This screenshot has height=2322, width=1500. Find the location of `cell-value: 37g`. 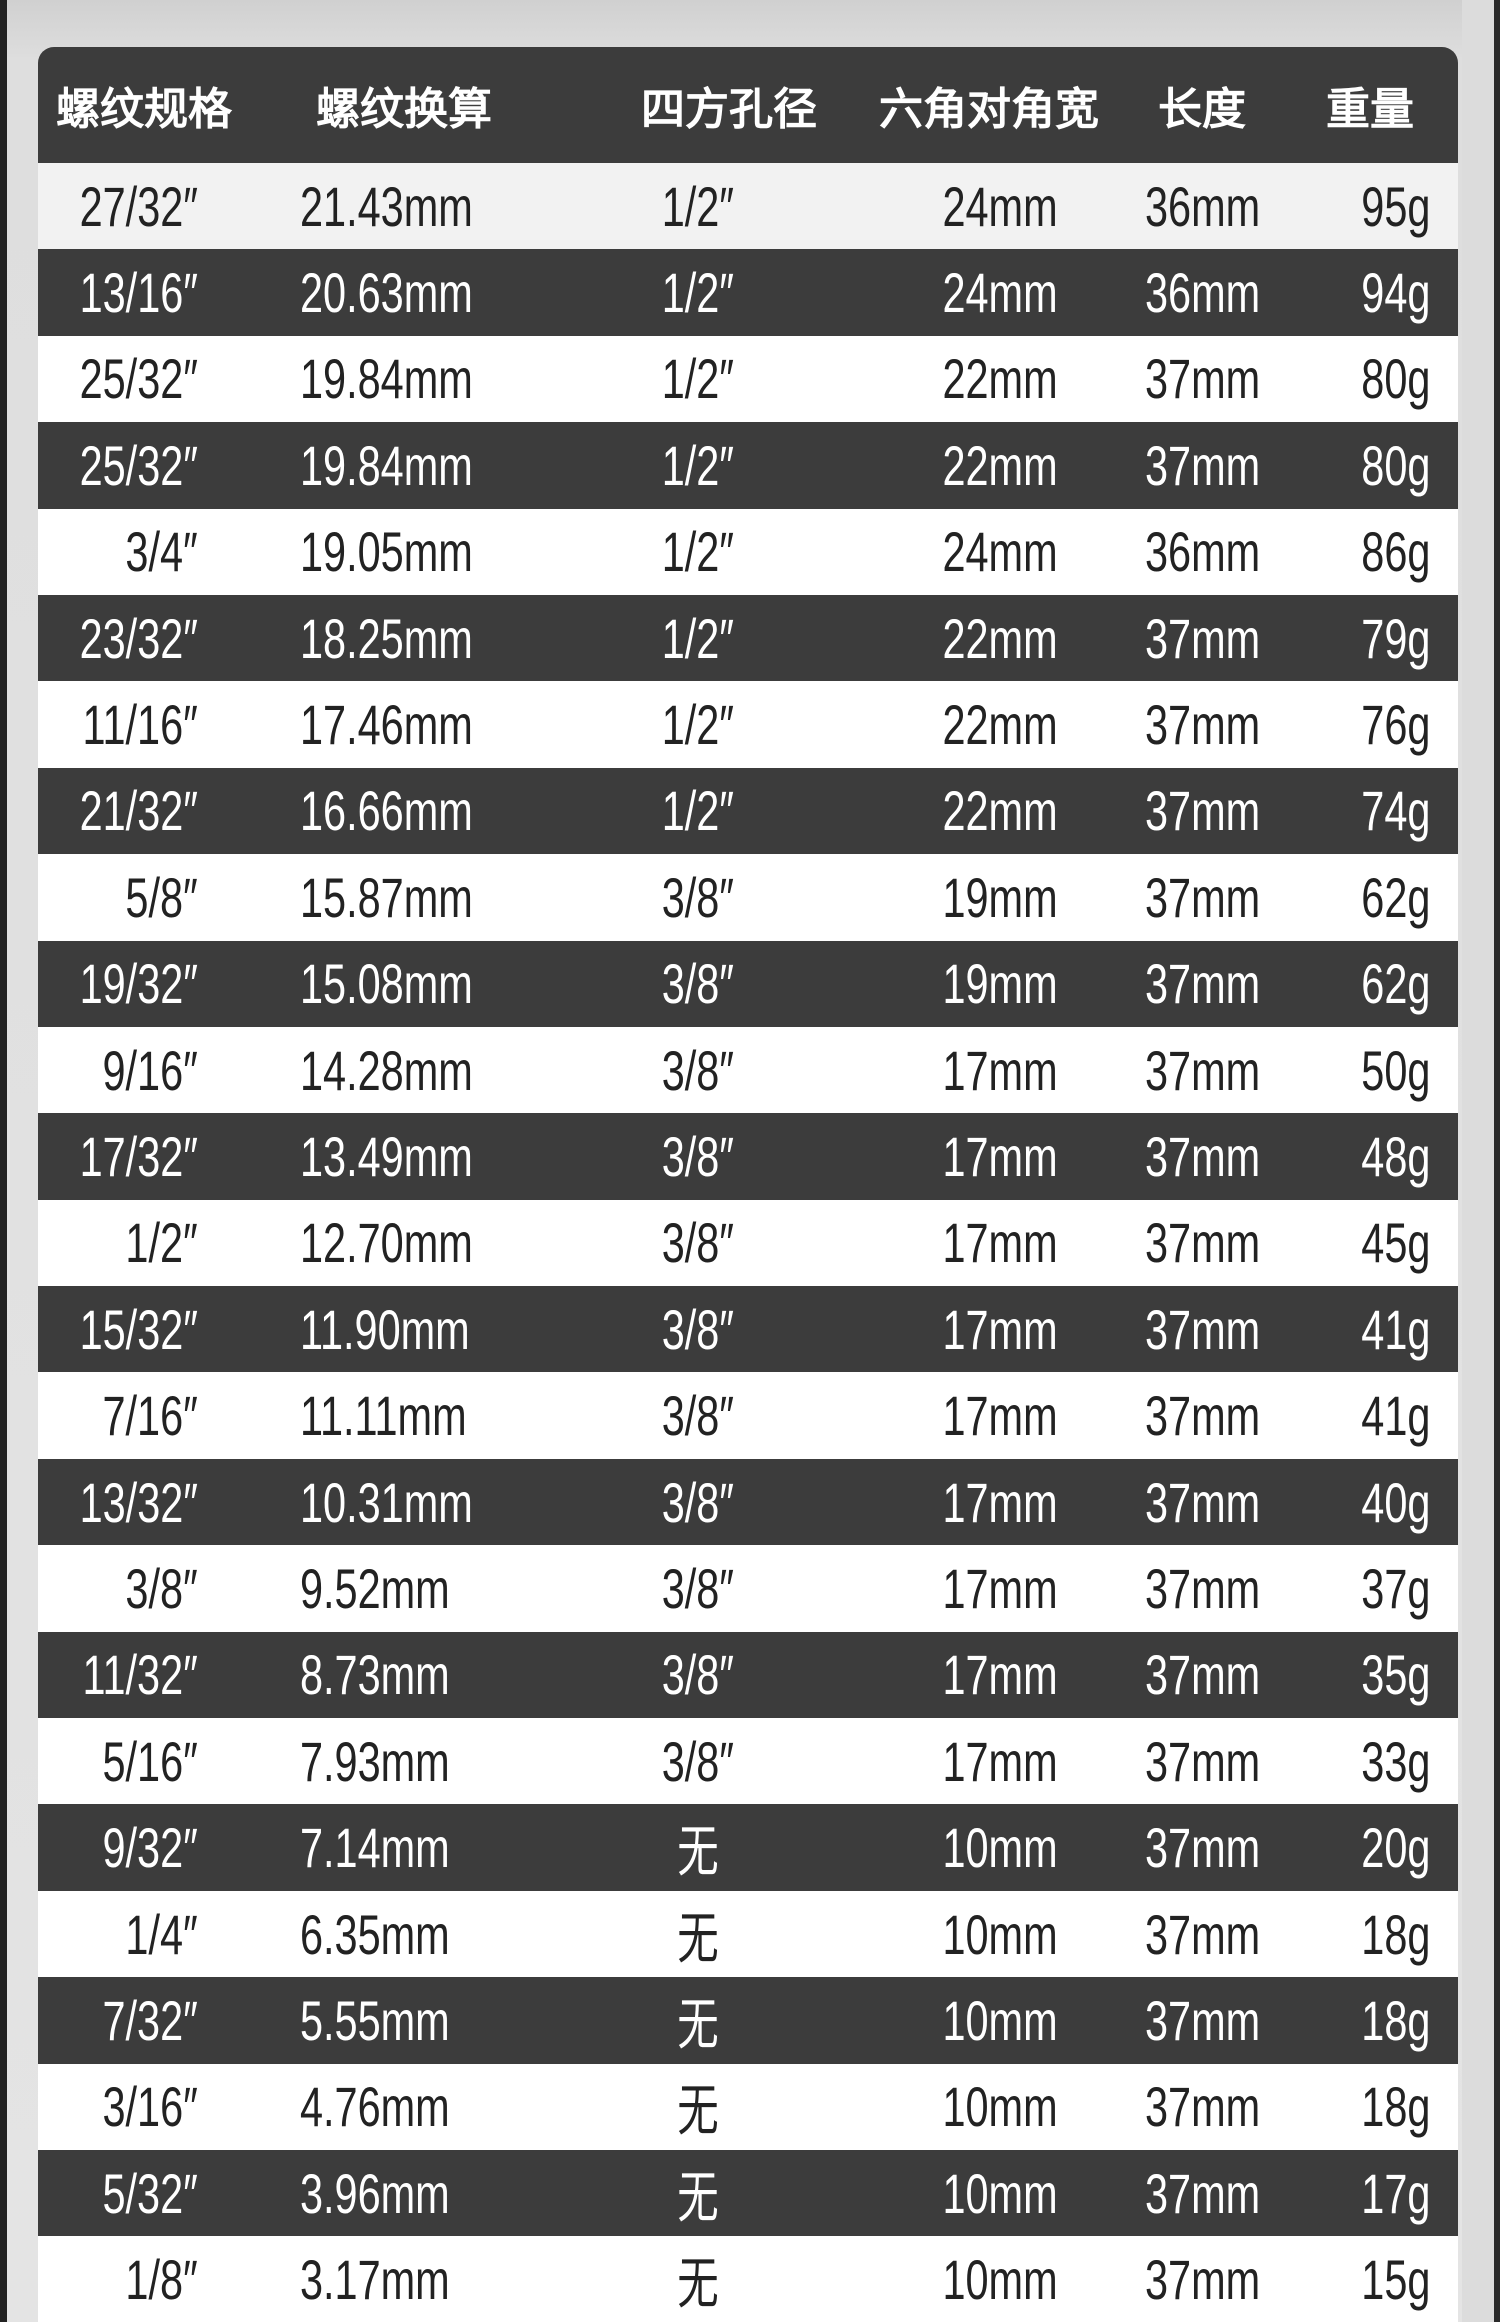

cell-value: 37g is located at coordinates (1395, 1588).